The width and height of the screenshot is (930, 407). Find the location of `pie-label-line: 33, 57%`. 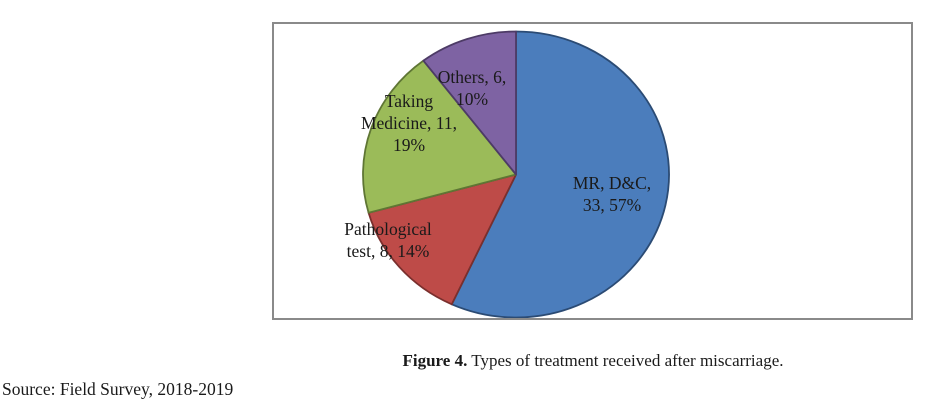

pie-label-line: 33, 57% is located at coordinates (612, 205).